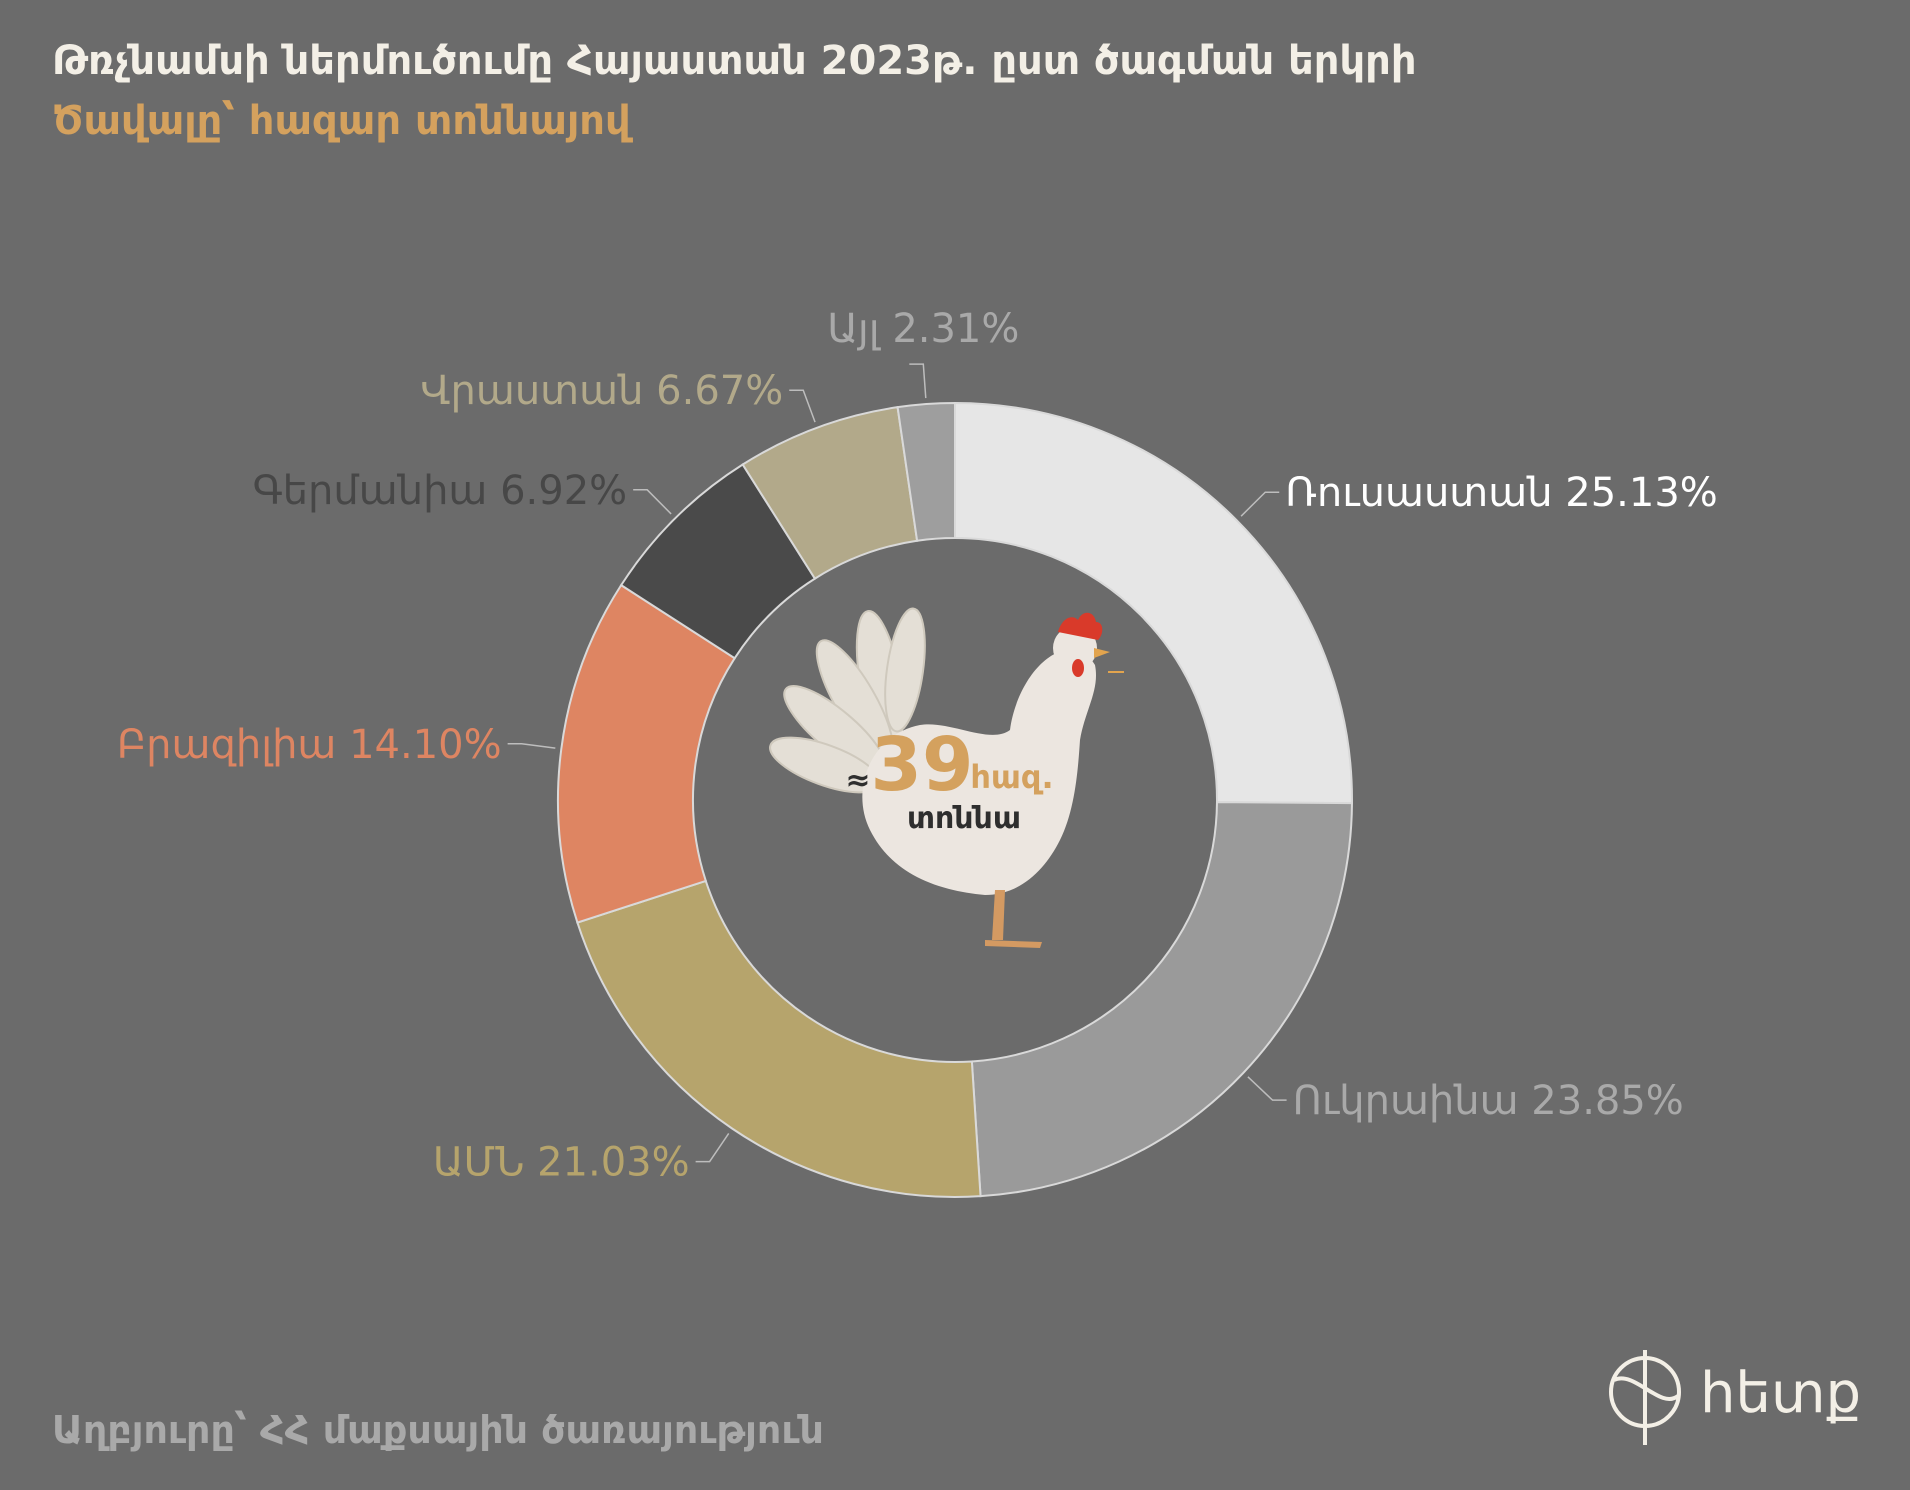 The image size is (1910, 1490). What do you see at coordinates (1488, 1101) in the screenshot?
I see `slice-label-2: Ուկրաինա 23.85%` at bounding box center [1488, 1101].